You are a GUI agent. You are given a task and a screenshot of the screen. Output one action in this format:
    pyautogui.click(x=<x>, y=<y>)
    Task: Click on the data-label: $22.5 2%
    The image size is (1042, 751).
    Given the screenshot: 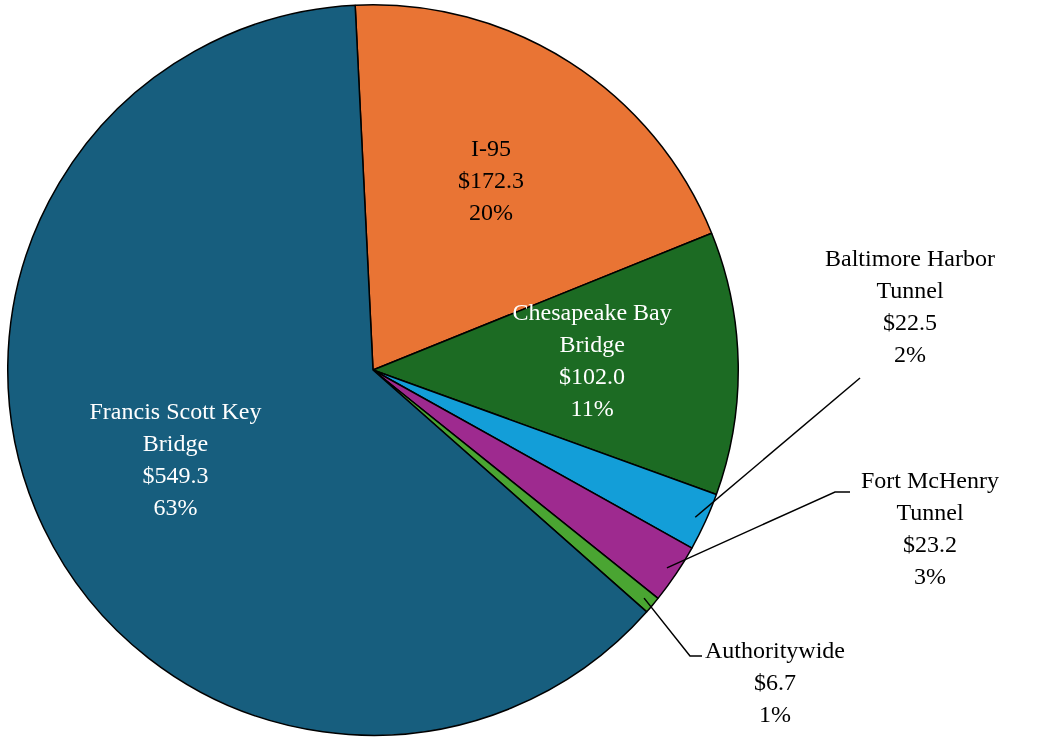 What is the action you would take?
    pyautogui.click(x=910, y=338)
    